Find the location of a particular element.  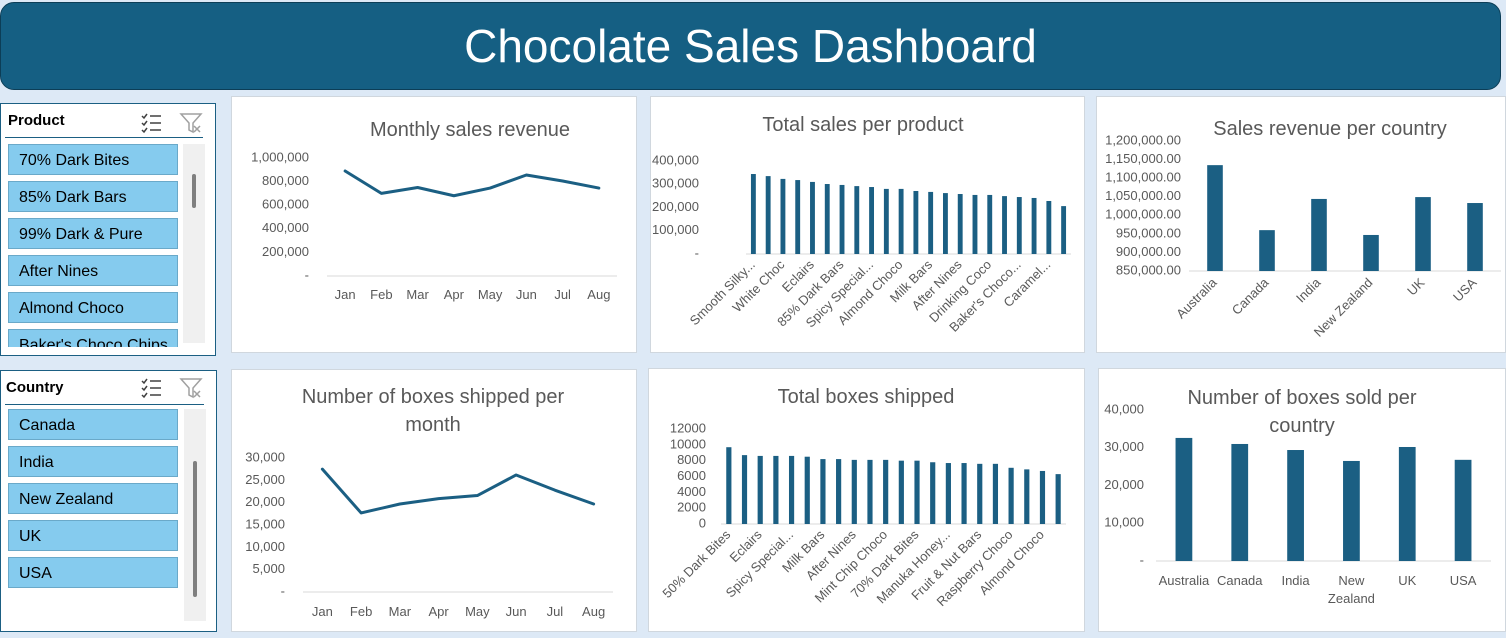

slicer-item: USA is located at coordinates (93, 572).